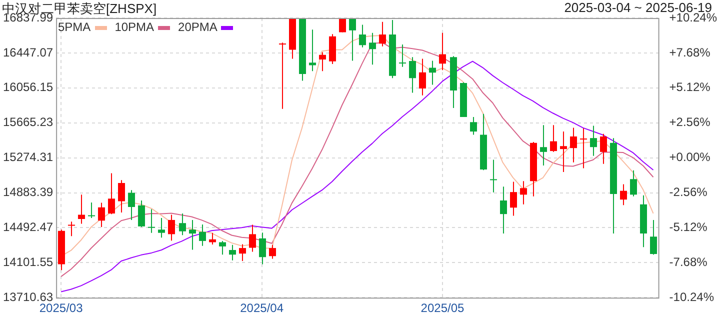  What do you see at coordinates (688, 261) in the screenshot?
I see `y2-tick-label: -7.68%` at bounding box center [688, 261].